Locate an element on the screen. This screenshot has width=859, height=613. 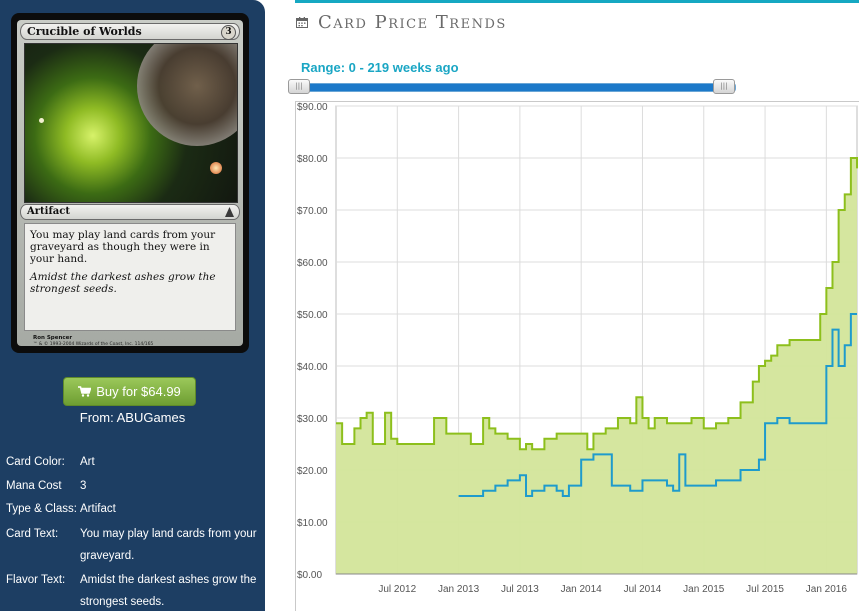
card-name-bar: Crucible of Worlds 3 is located at coordinates (130, 31).